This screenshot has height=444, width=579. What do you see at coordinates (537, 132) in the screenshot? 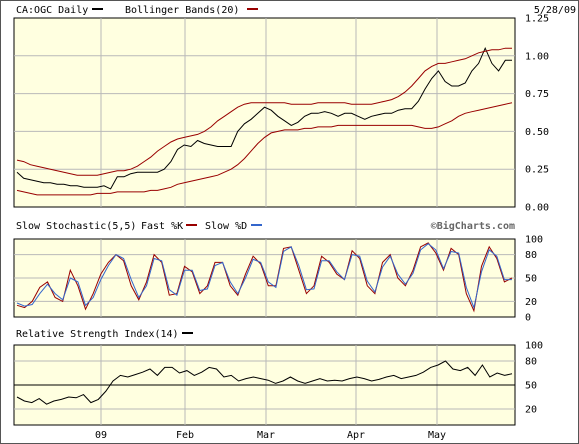
I see `y-tick-label: 0.50` at bounding box center [537, 132].